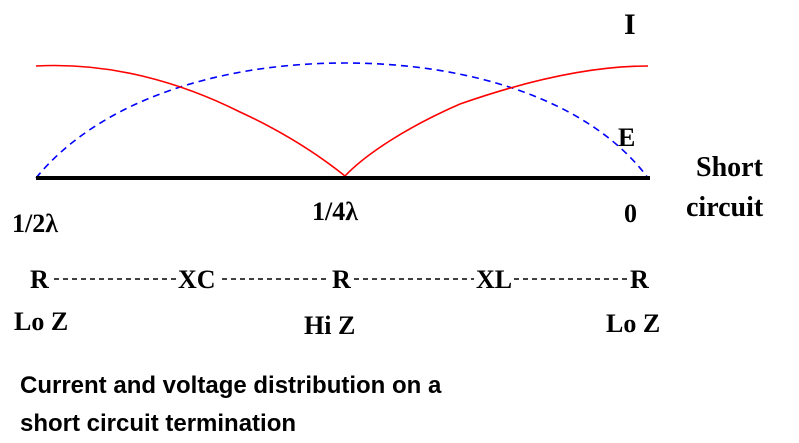  Describe the element at coordinates (633, 323) in the screenshot. I see `impedance-lo-z-right: Lo Z` at that location.